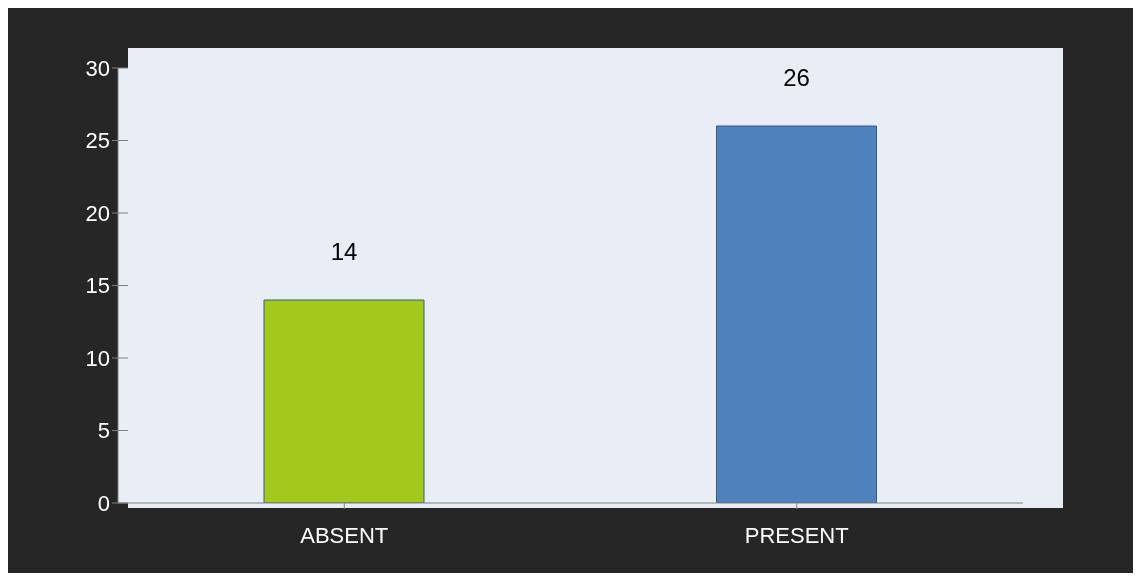  I want to click on x-tick-label: PRESENT, so click(796, 535).